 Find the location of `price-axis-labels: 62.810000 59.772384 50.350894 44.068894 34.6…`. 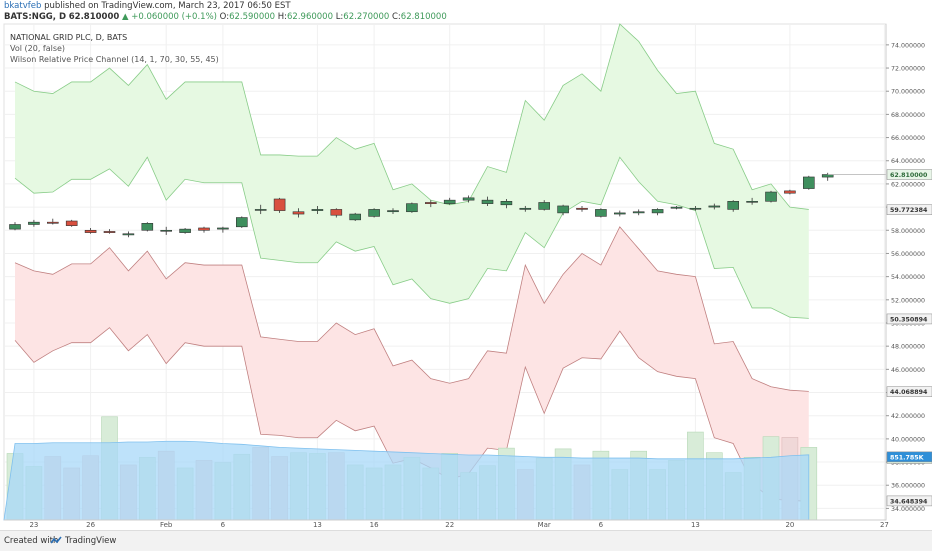

price-axis-labels: 62.810000 59.772384 50.350894 44.068894 34.6… is located at coordinates (909, 338).